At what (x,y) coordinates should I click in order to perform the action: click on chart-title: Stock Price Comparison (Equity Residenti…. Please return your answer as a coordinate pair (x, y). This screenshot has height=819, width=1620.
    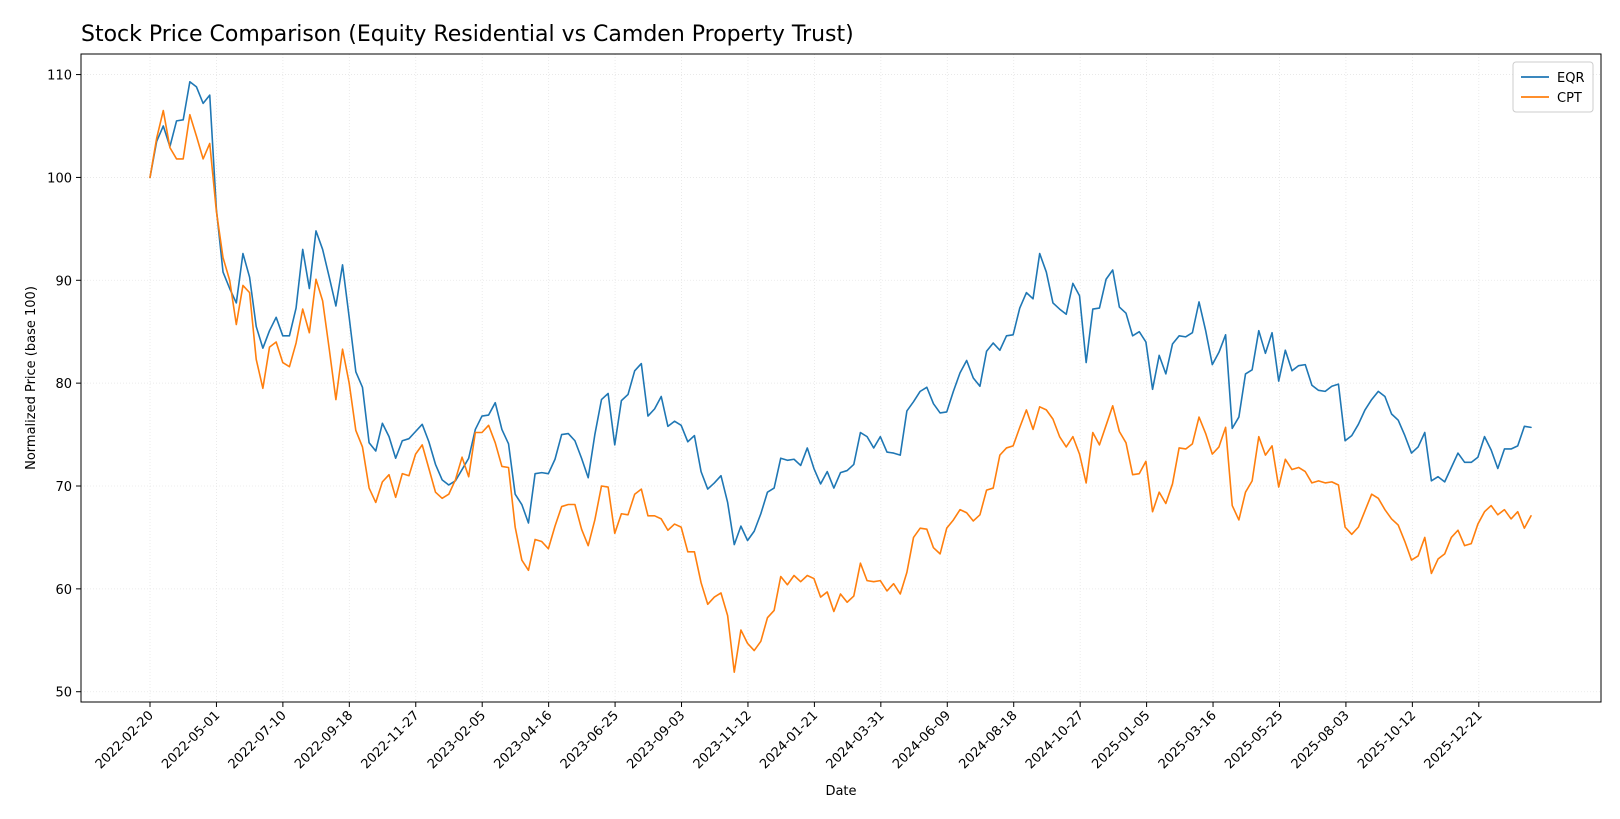
    Looking at the image, I should click on (467, 34).